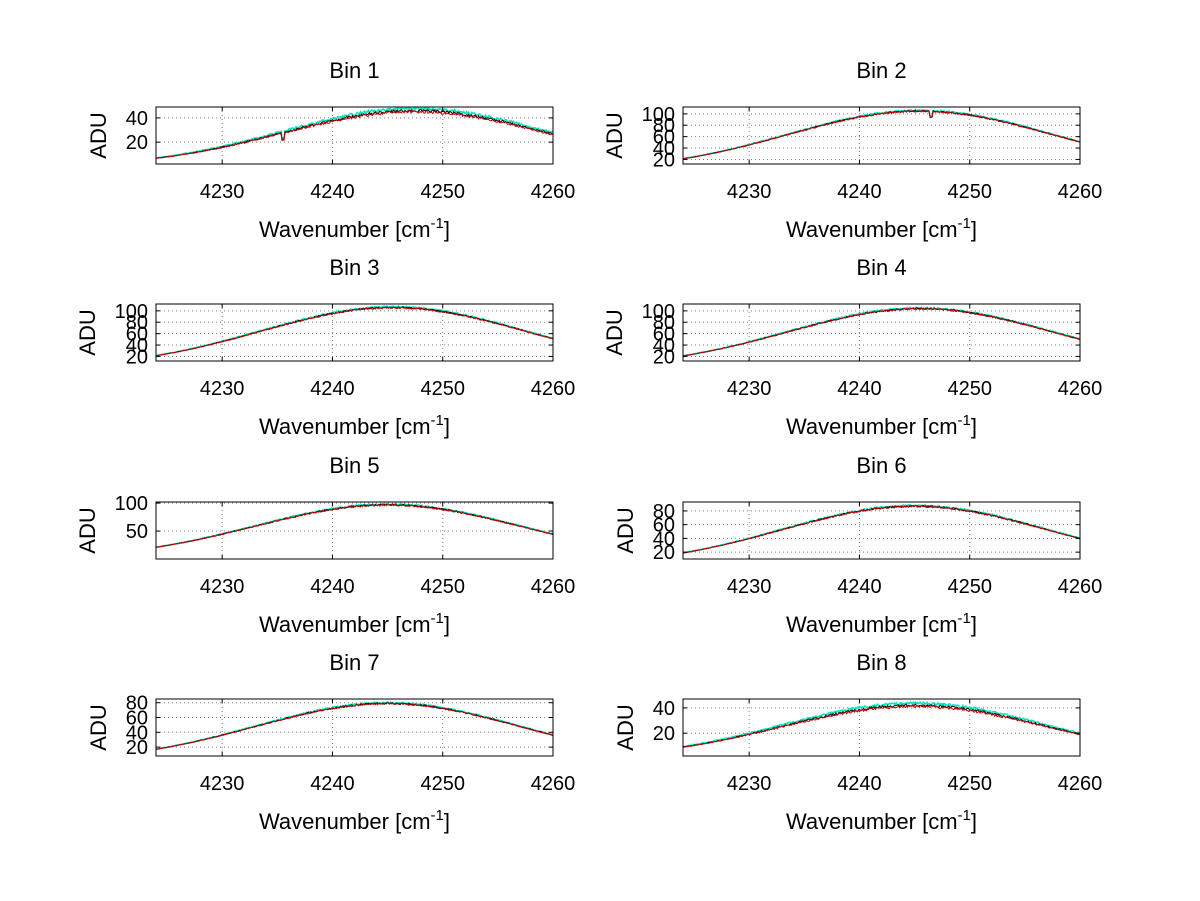 This screenshot has height=901, width=1200. What do you see at coordinates (354, 70) in the screenshot?
I see `subplot-title: Bin 1` at bounding box center [354, 70].